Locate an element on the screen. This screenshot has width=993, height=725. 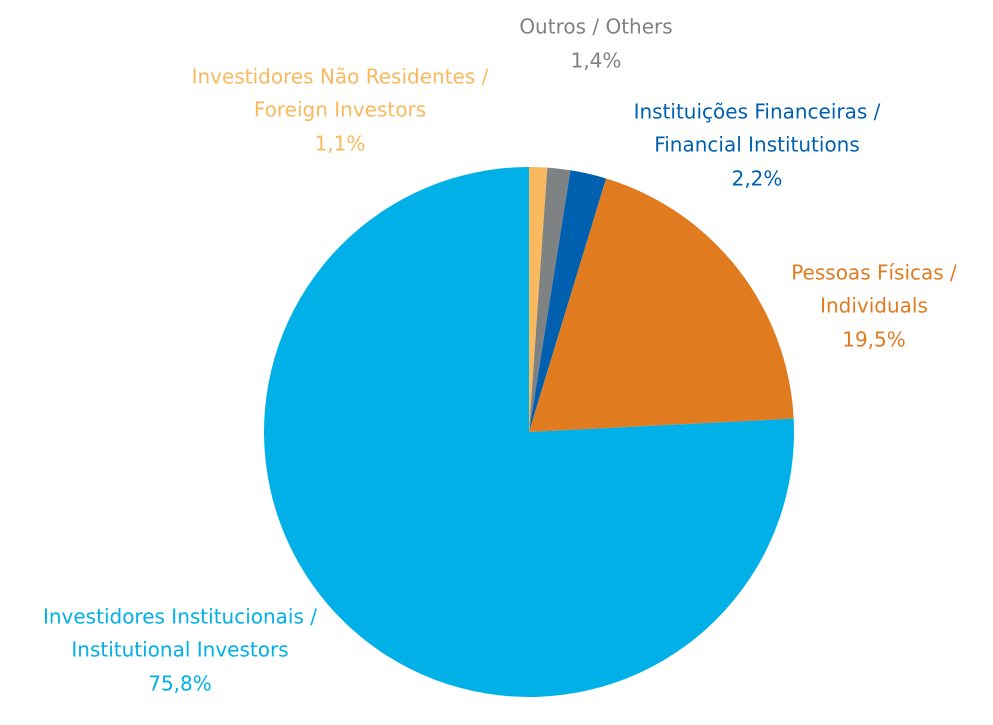
slice-label: Foreign Investors is located at coordinates (340, 110).